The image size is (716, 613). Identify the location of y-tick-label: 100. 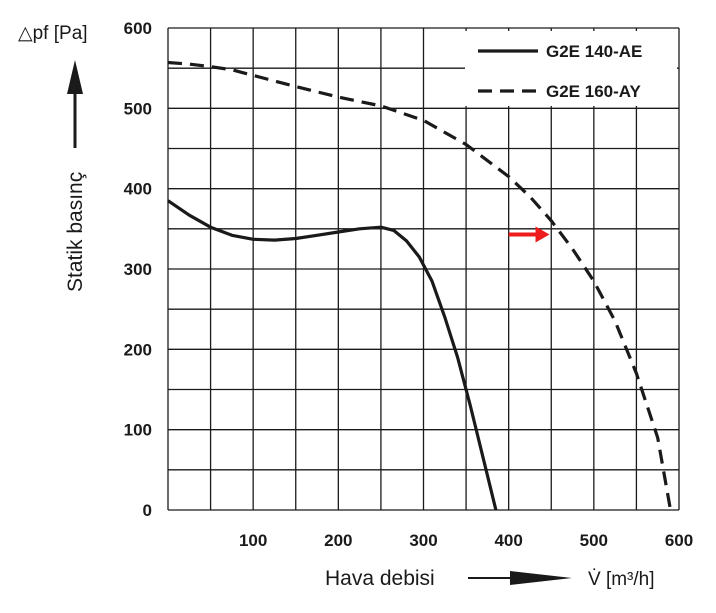
(138, 430).